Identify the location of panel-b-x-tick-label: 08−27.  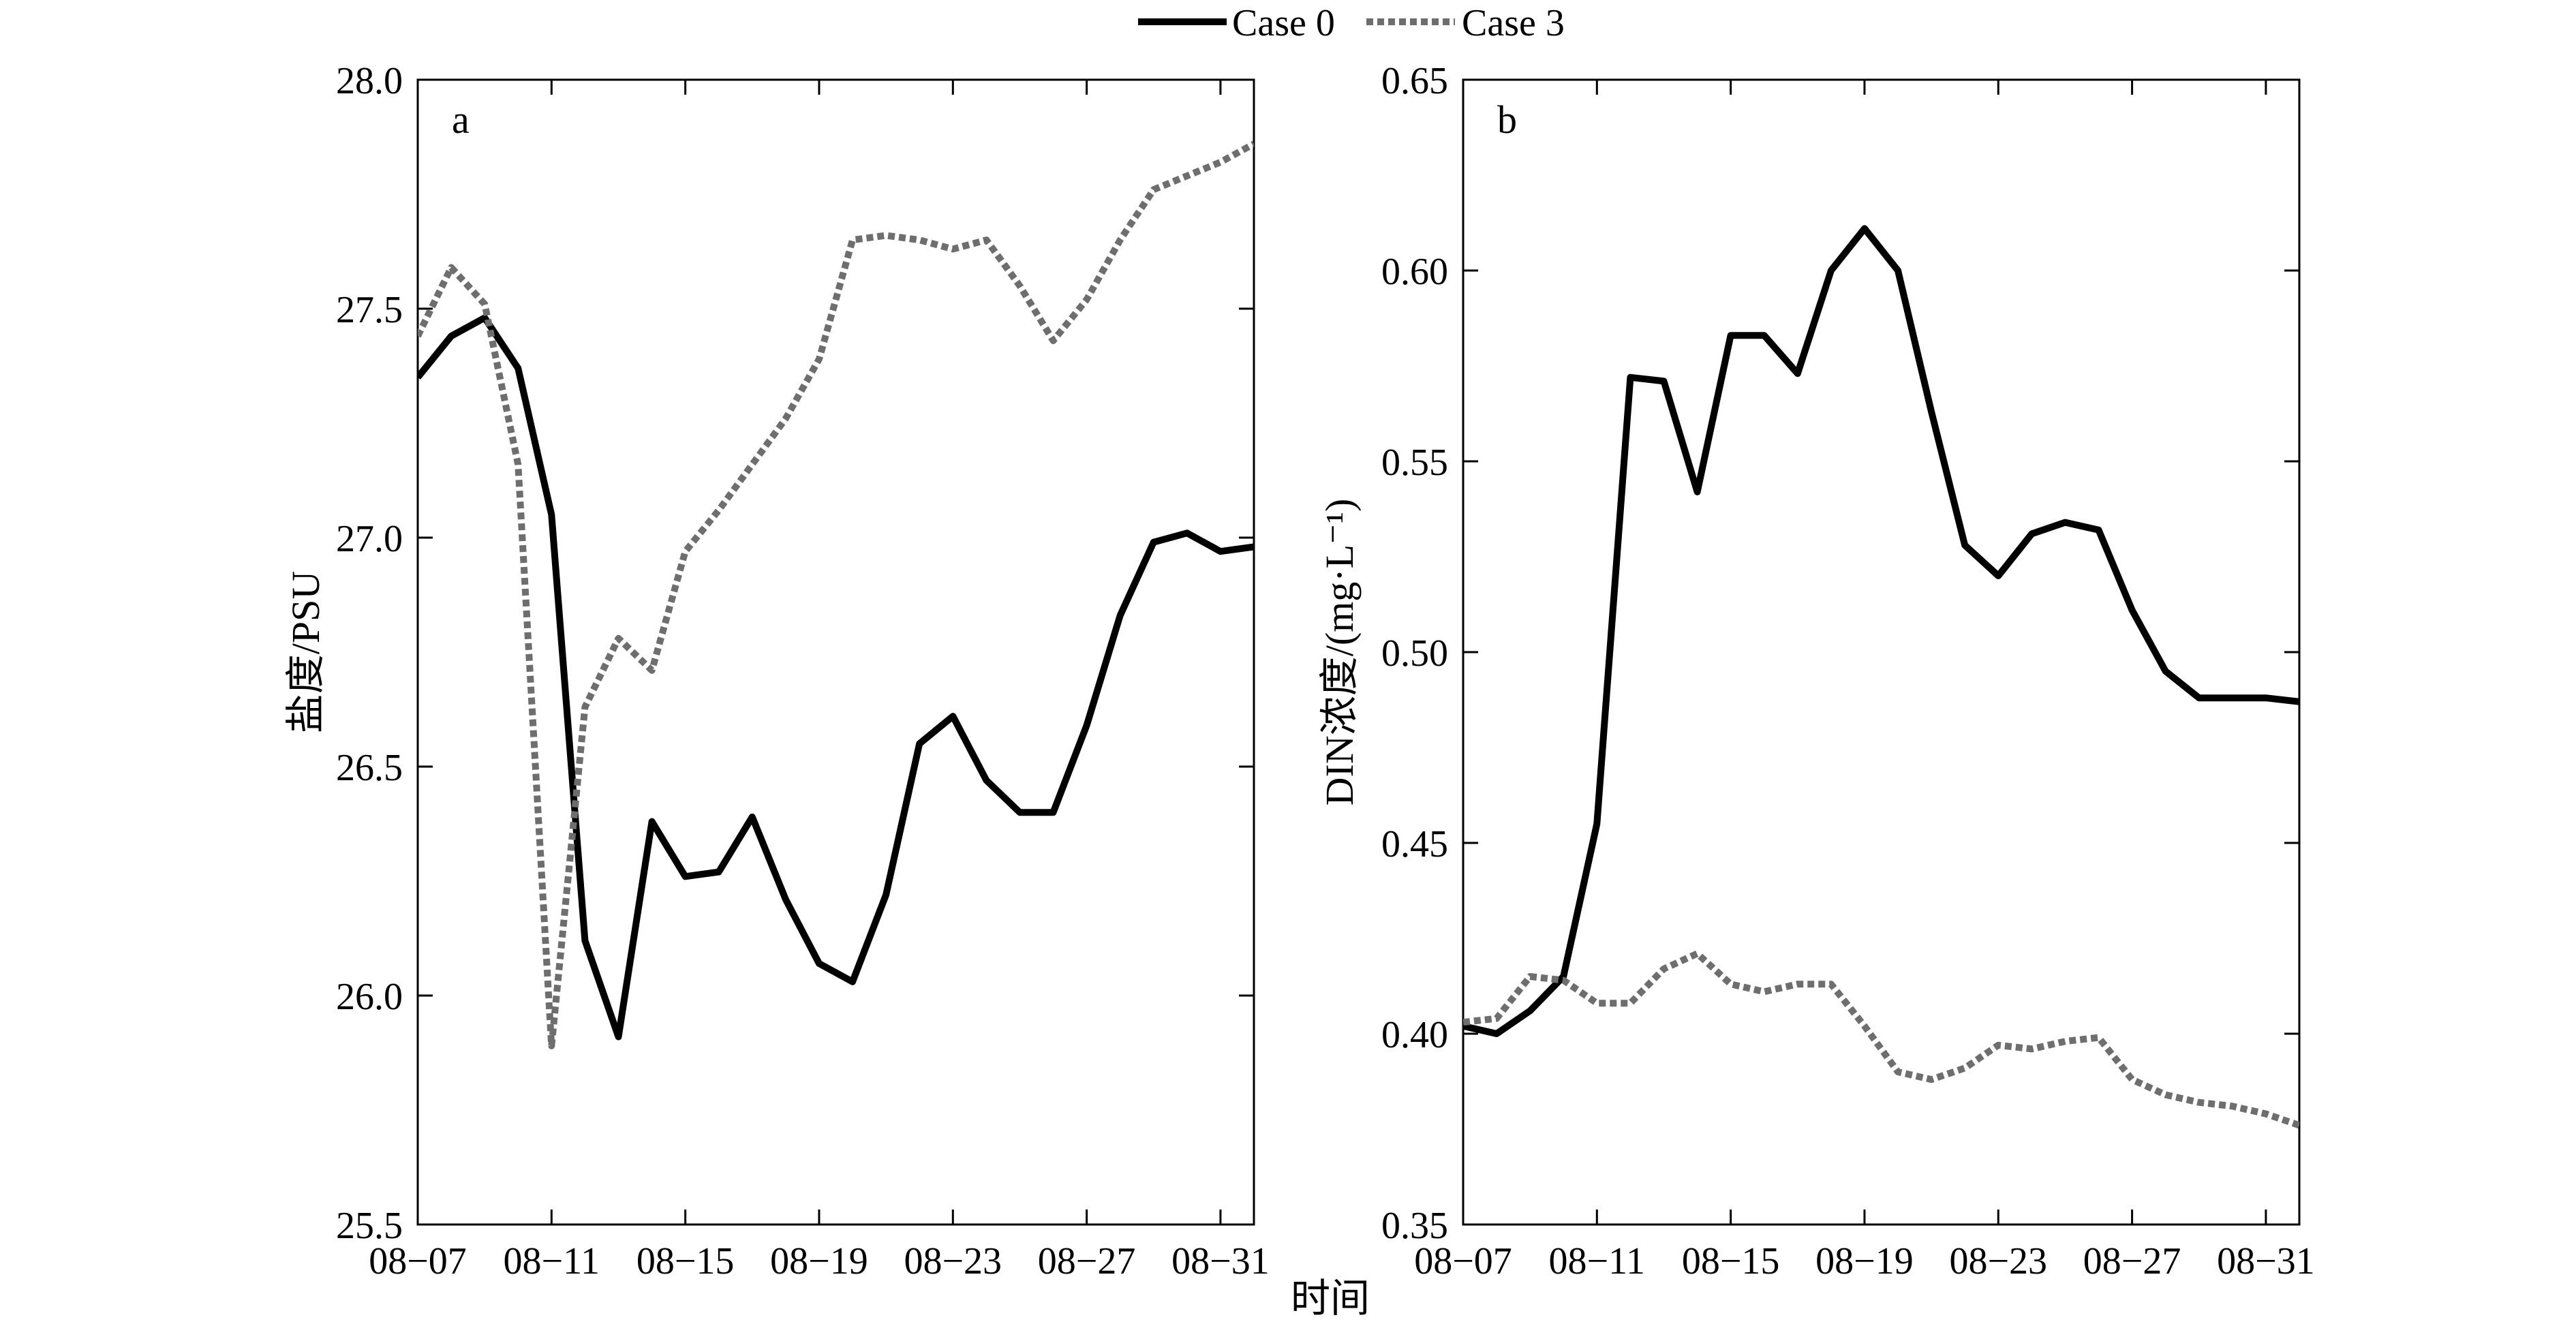
(2132, 1261).